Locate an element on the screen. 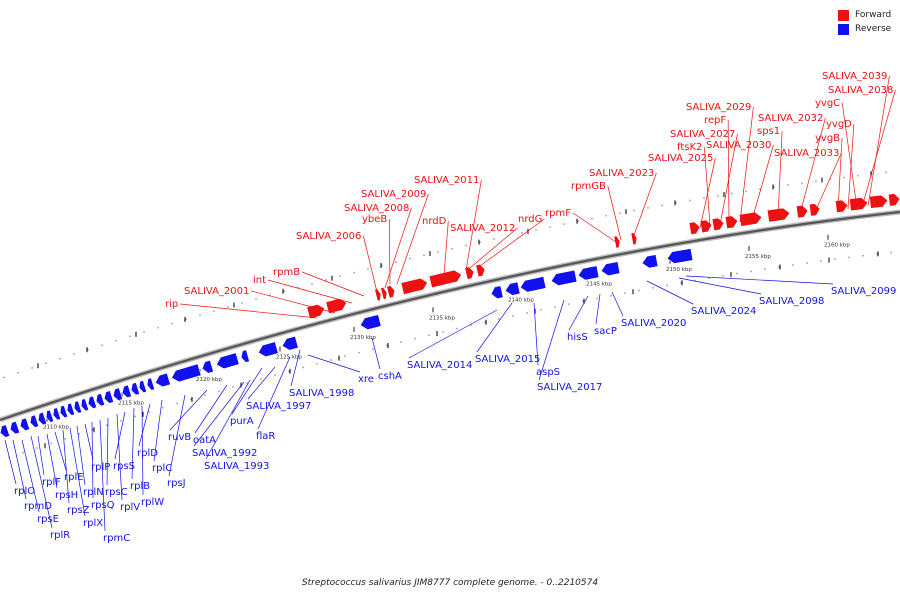 This screenshot has width=900, height=600. forward-gene-label: sps1 is located at coordinates (768, 131).